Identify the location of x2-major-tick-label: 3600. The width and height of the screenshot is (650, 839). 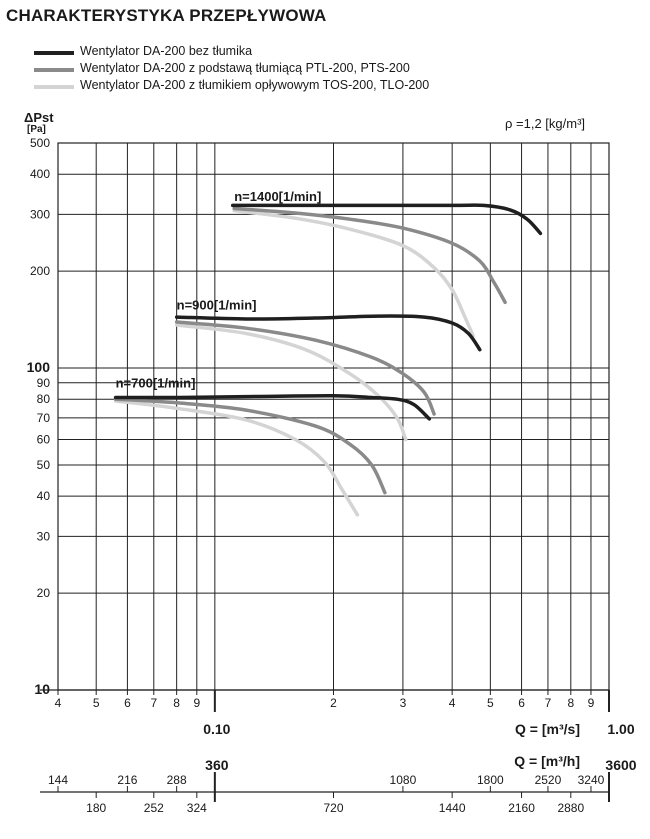
(620, 765).